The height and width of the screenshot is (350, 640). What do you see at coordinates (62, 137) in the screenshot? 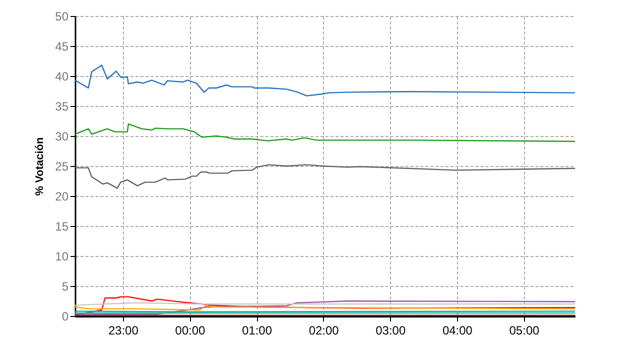
I see `y-tick-label: 30` at bounding box center [62, 137].